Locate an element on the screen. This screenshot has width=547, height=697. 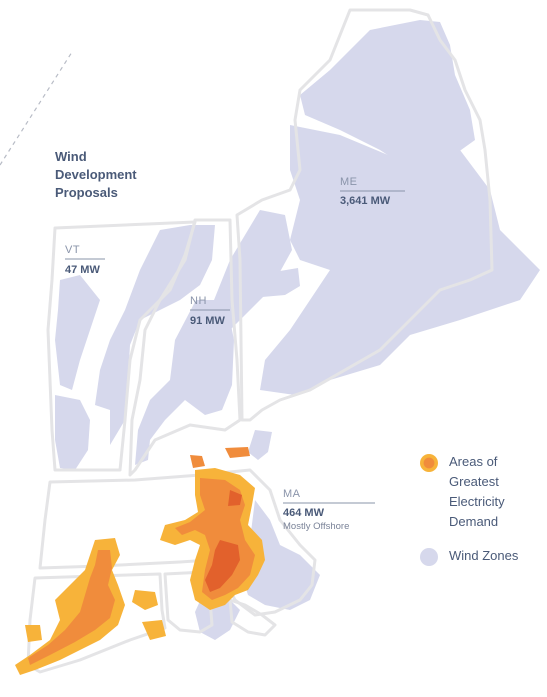
title-line-2: Development is located at coordinates (96, 174).